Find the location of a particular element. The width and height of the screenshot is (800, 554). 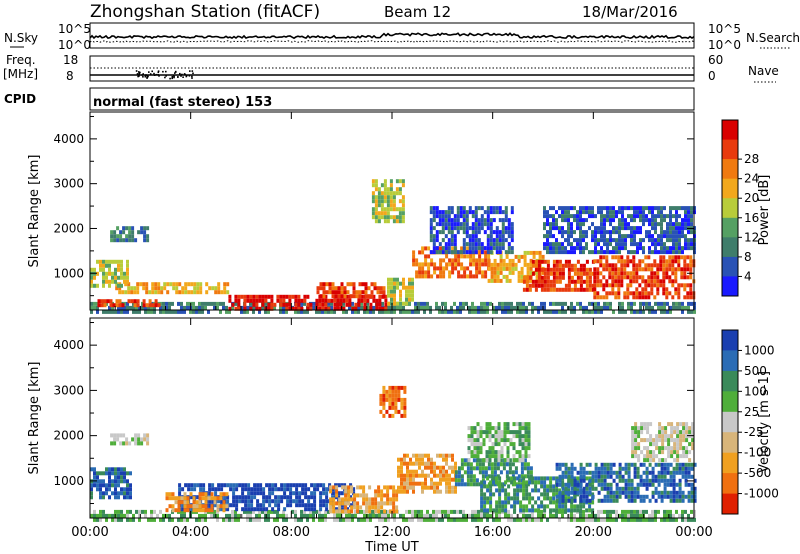

nsky-trace is located at coordinates (392, 36).